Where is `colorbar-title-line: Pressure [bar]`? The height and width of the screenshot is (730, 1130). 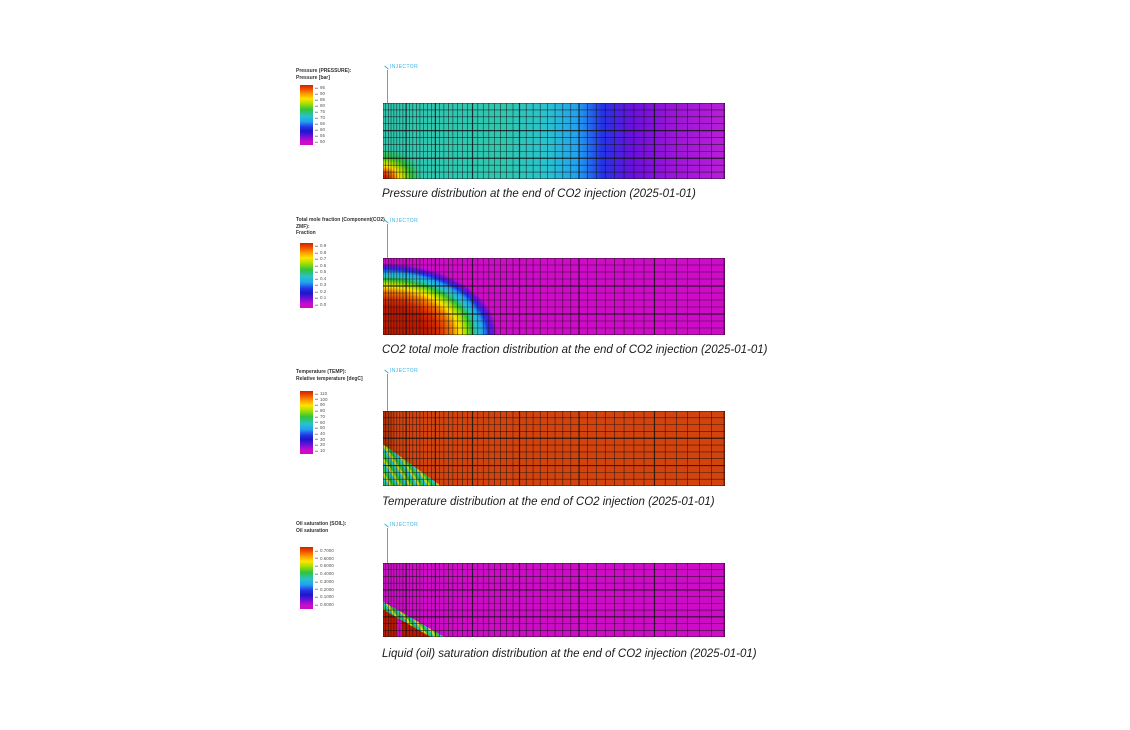
colorbar-title-line: Pressure [bar] is located at coordinates (313, 77).